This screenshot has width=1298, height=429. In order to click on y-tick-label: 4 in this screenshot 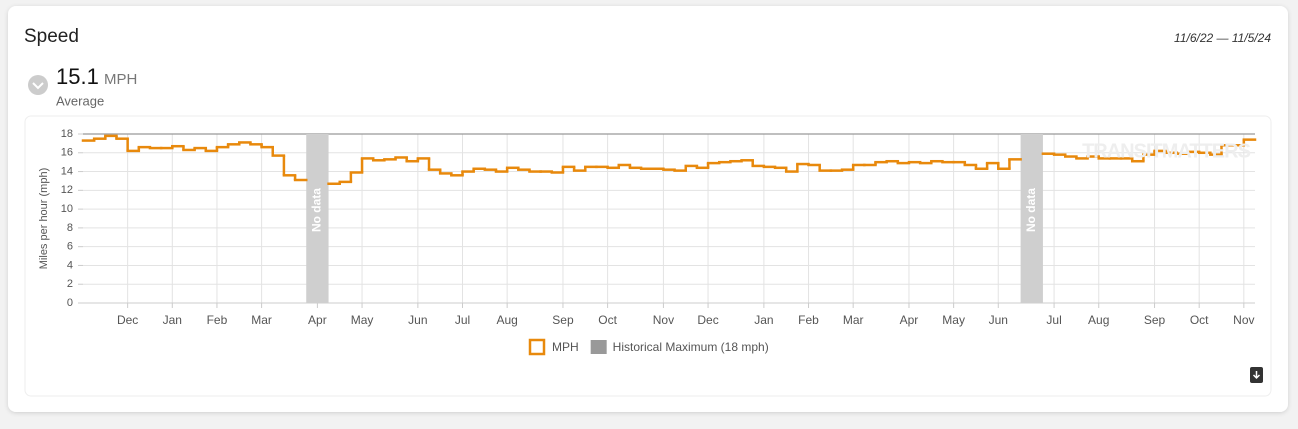, I will do `click(70, 265)`.